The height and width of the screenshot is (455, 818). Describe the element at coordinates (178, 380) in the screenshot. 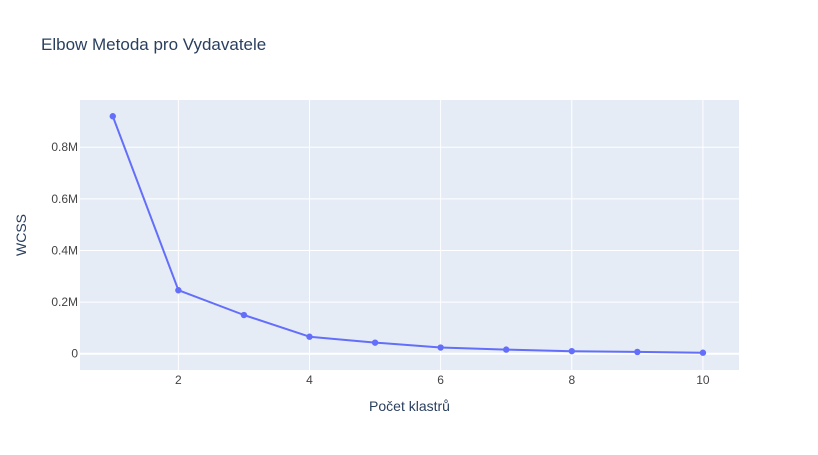

I see `x-tick-label: 2` at that location.